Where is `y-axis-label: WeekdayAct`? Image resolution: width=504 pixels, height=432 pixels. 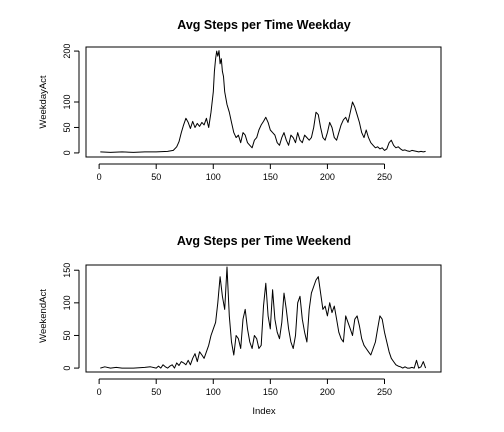 y-axis-label: WeekdayAct is located at coordinates (43, 102).